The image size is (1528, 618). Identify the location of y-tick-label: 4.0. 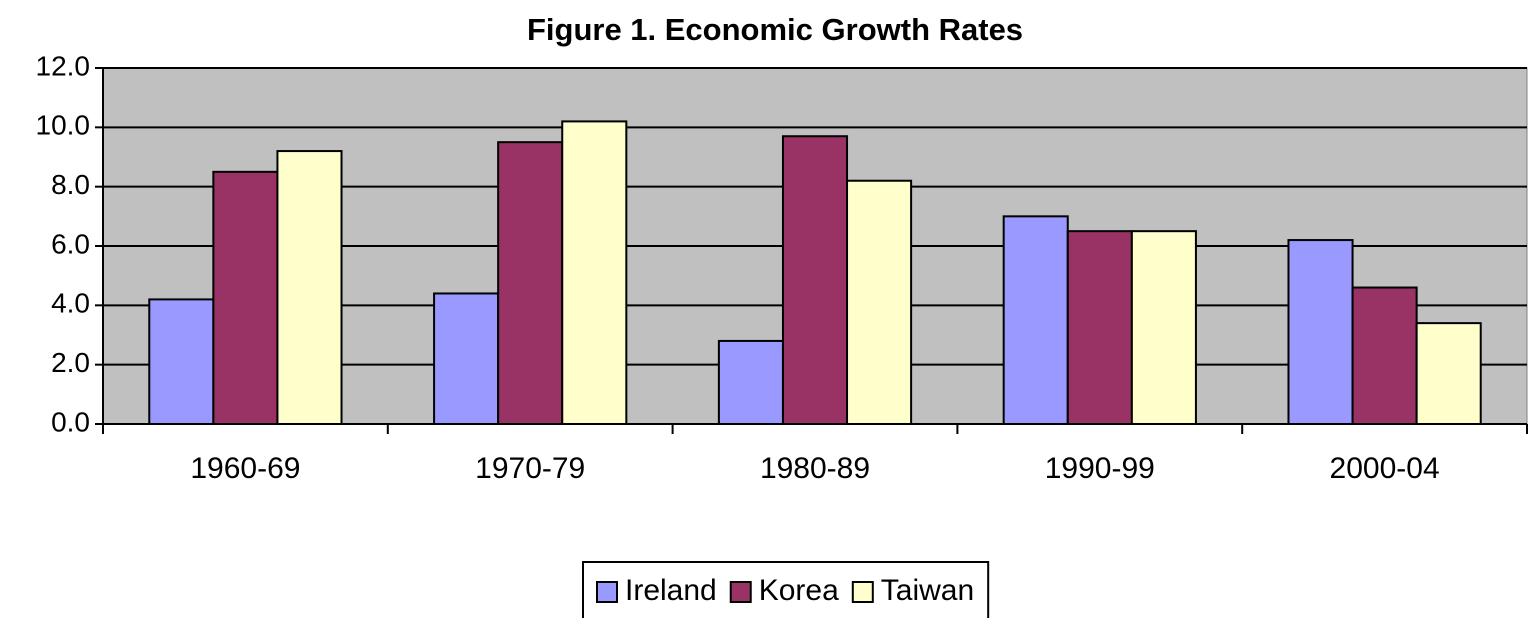
(70, 303).